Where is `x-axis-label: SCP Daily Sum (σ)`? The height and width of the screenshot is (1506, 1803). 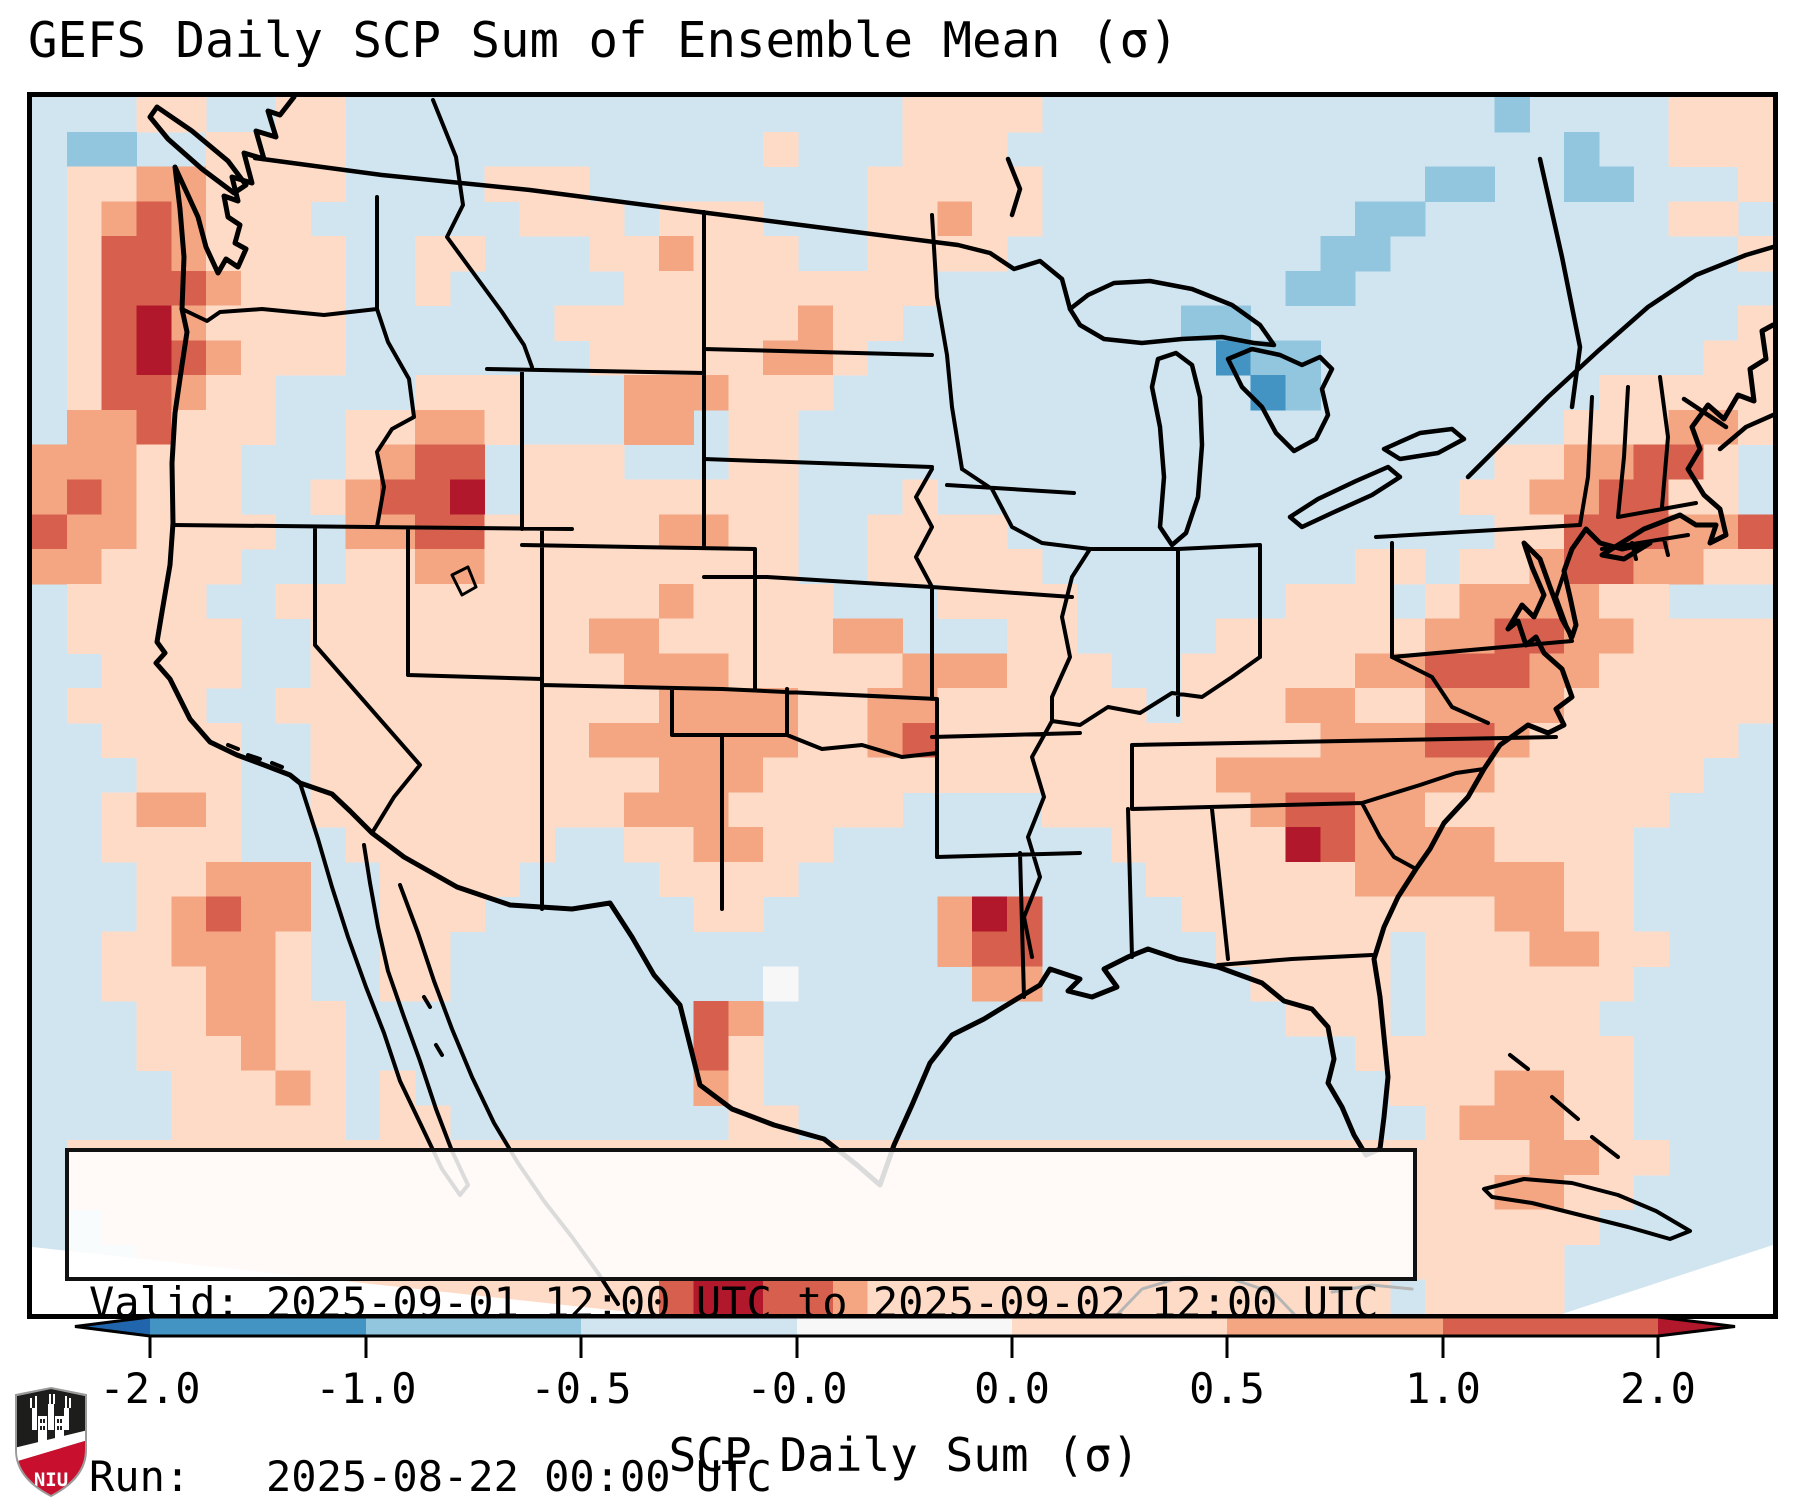 x-axis-label: SCP Daily Sum (σ) is located at coordinates (904, 1455).